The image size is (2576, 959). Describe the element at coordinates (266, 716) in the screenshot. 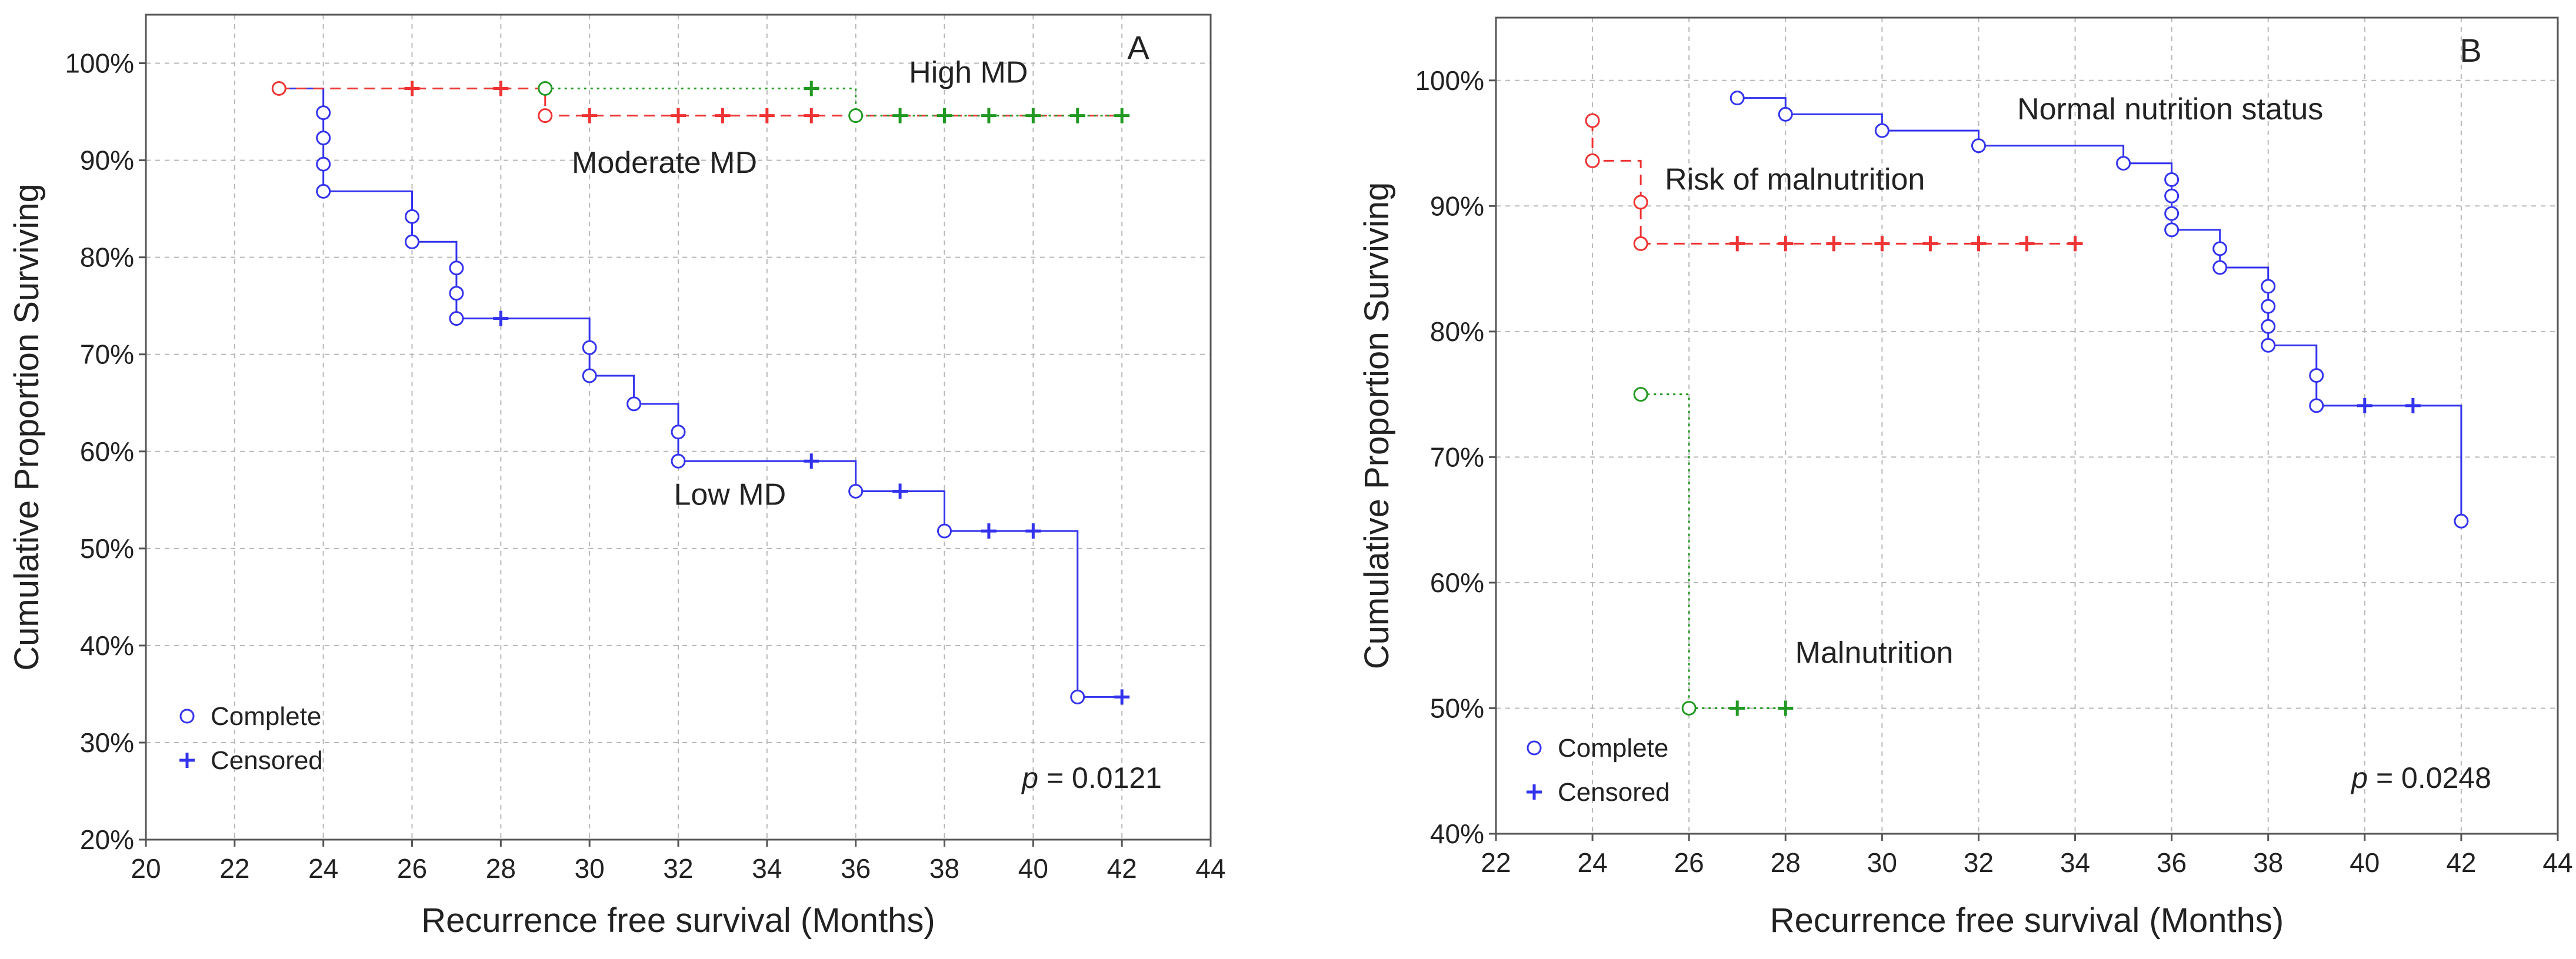

I see `legend-label: Complete` at that location.